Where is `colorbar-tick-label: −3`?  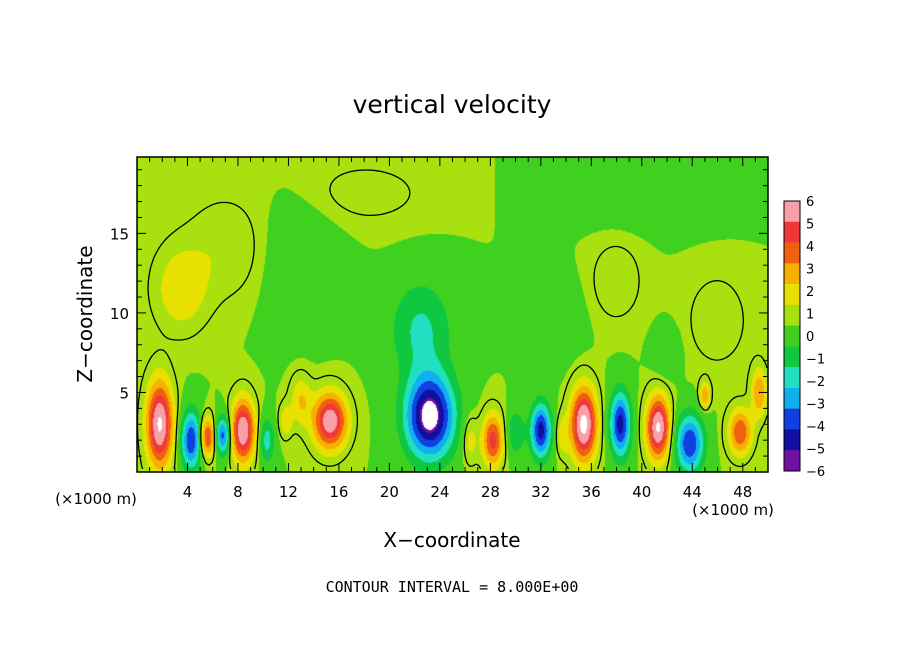
colorbar-tick-label: −3 is located at coordinates (815, 405).